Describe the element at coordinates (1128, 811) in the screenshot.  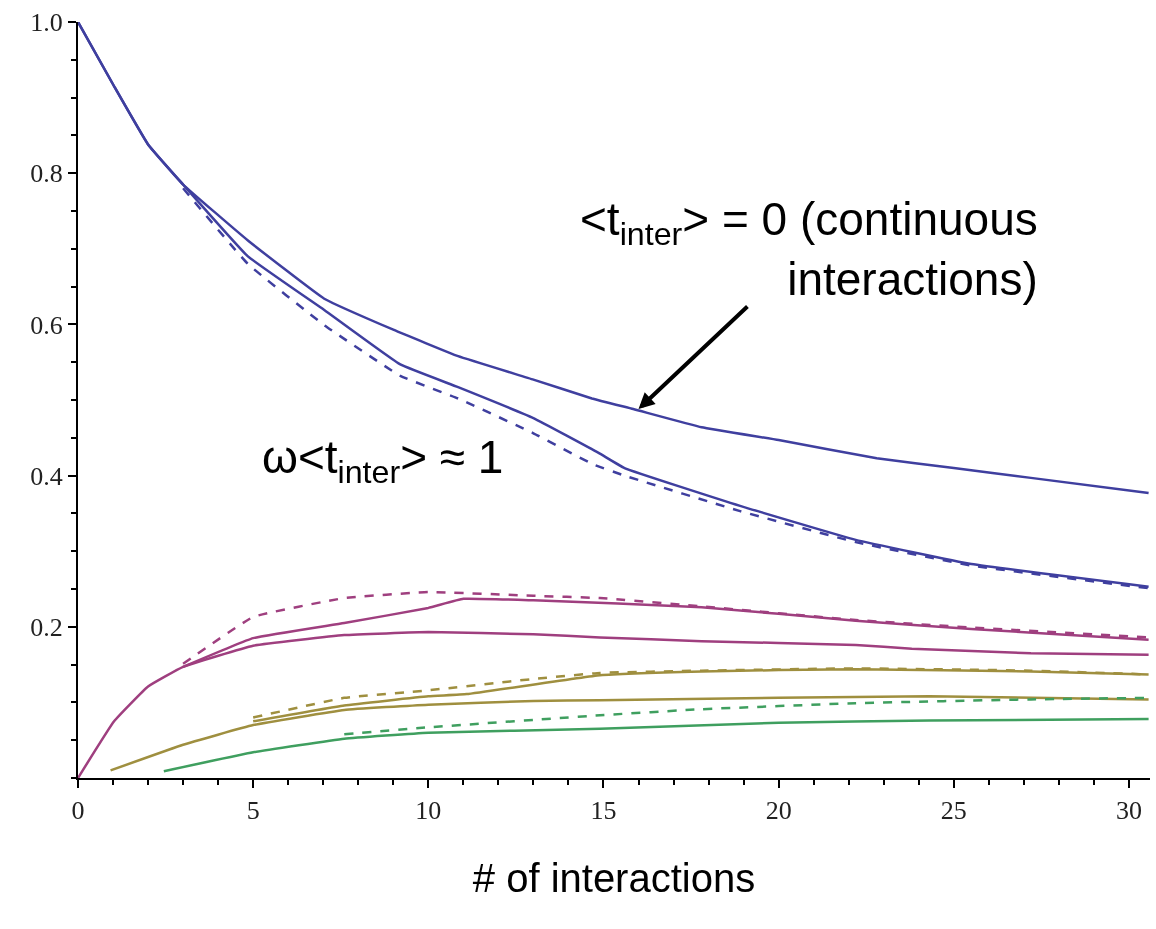
I see `x-tick-label: 30` at that location.